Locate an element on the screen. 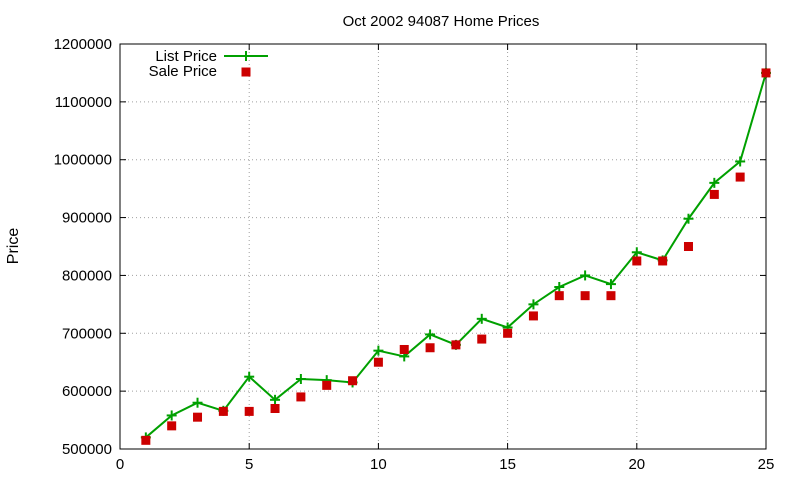 The width and height of the screenshot is (800, 480). legend-label-sale-price: Sale Price is located at coordinates (183, 71).